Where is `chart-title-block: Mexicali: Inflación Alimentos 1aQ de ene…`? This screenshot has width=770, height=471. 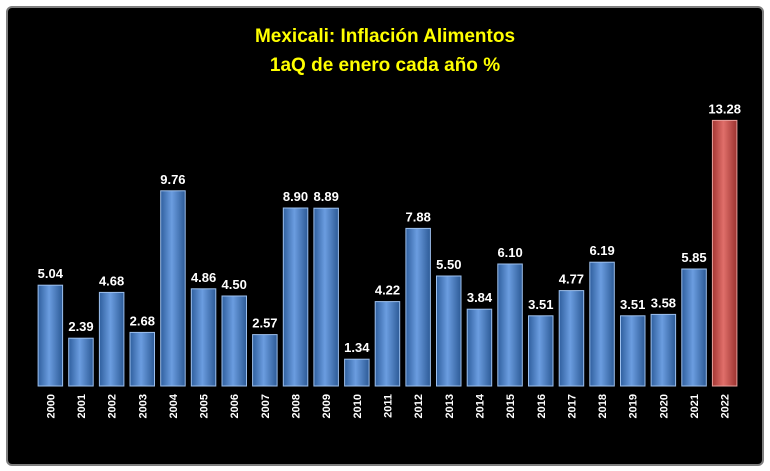 chart-title-block: Mexicali: Inflación Alimentos 1aQ de ene… is located at coordinates (385, 51).